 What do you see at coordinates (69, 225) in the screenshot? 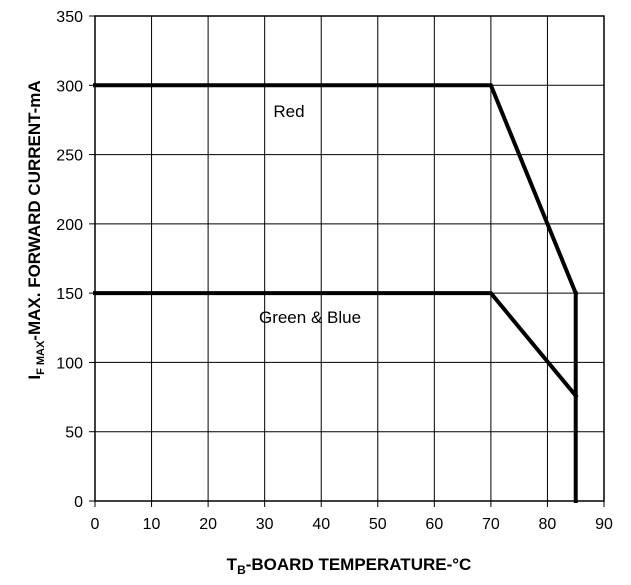
I see `y-tick-label-200: 200` at bounding box center [69, 225].